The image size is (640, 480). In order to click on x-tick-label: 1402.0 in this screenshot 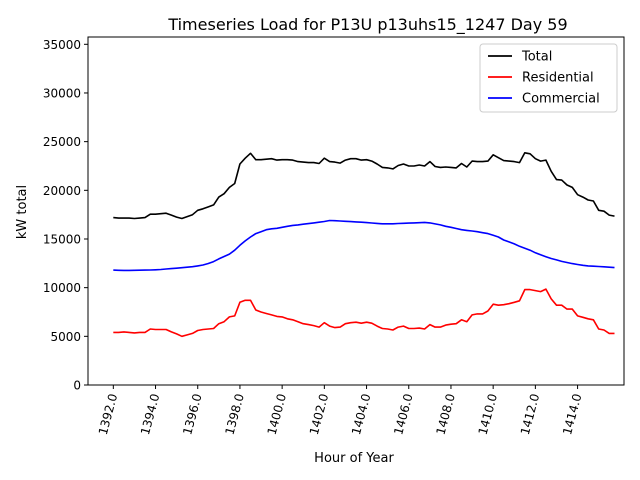, I will do `click(319, 414)`.